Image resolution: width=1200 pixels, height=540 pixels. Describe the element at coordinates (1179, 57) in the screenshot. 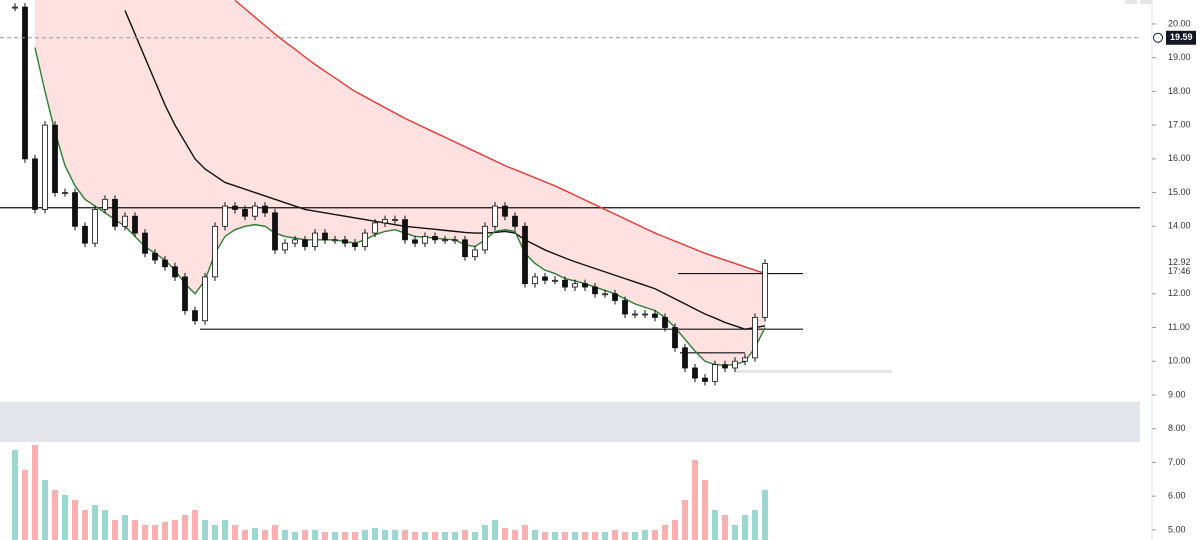

I see `y-tick-label: 19.00` at that location.